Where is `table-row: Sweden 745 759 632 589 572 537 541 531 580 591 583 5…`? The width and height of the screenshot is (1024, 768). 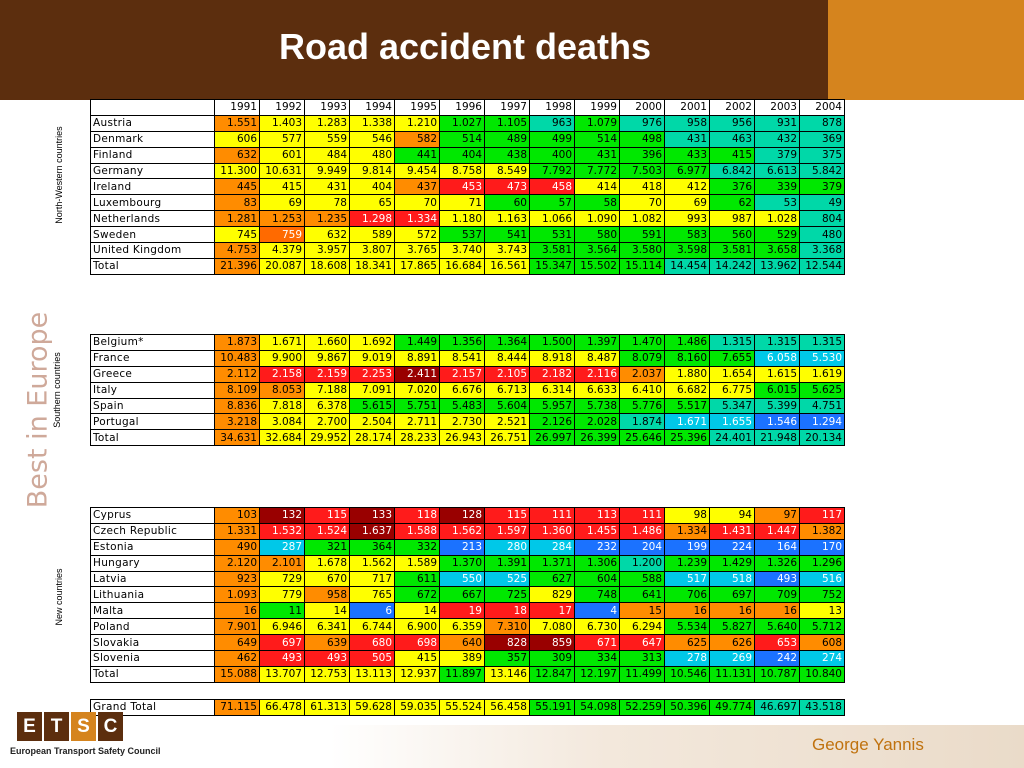
table-row: Sweden 745 759 632 589 572 537 541 531 580 591 583 5… is located at coordinates (467, 235).